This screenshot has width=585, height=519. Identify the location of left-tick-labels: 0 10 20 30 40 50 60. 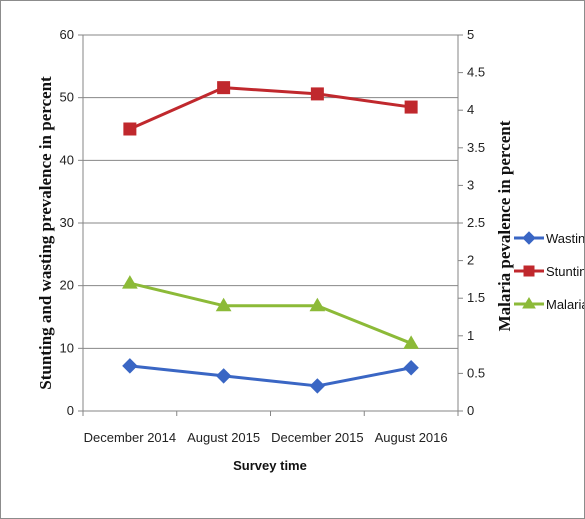
(71, 222).